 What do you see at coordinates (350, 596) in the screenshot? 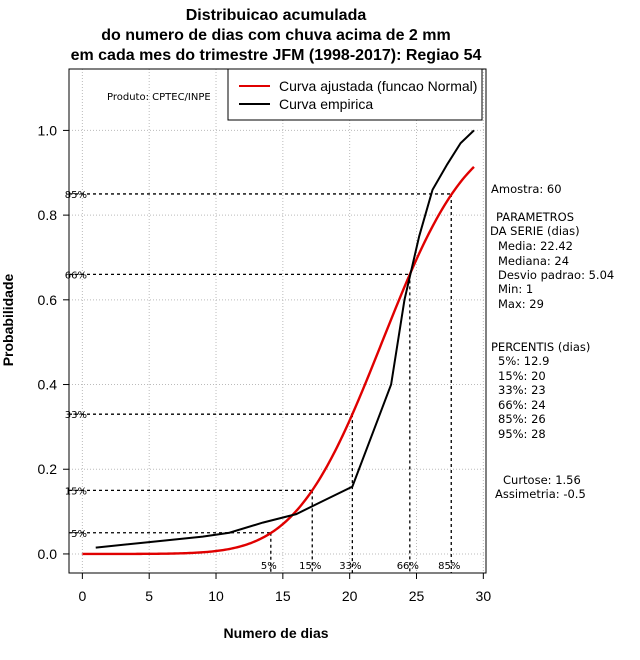
I see `x-tick-label: 20` at bounding box center [350, 596].